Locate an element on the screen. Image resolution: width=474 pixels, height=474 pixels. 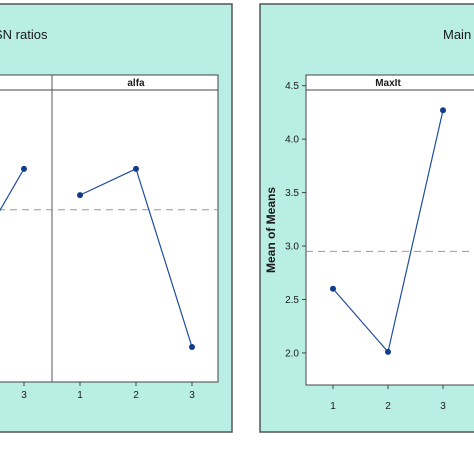
sn-strip-header is located at coordinates (109, 82).